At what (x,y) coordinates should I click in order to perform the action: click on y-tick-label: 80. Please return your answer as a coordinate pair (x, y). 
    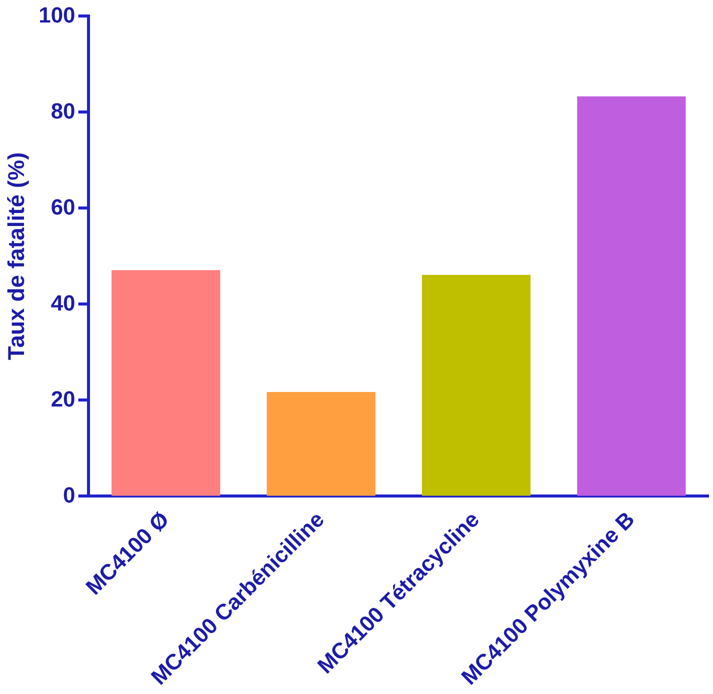
    Looking at the image, I should click on (63, 111).